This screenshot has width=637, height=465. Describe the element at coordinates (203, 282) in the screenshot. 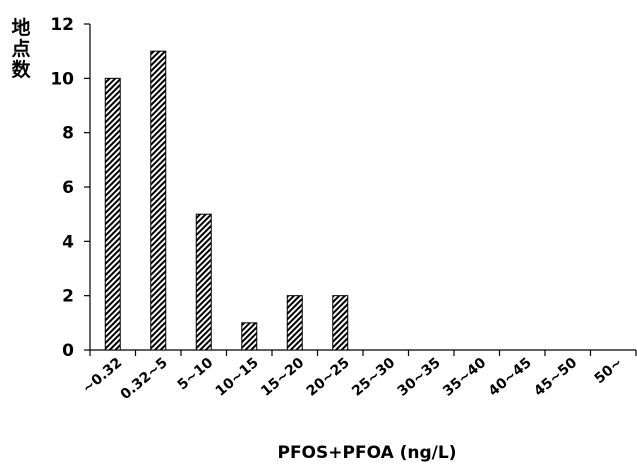

I see `bar-5~10` at that location.